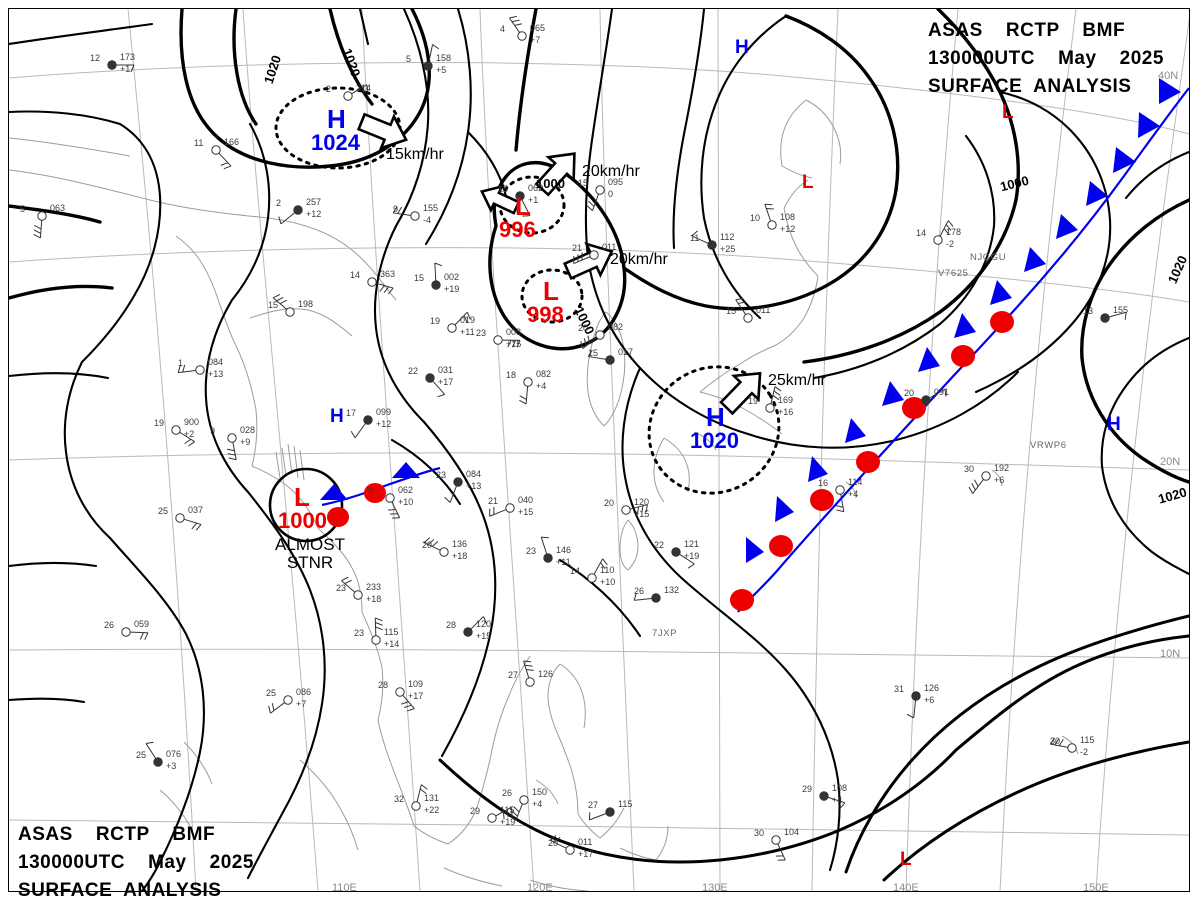 Image resolution: width=1200 pixels, height=919 pixels. Describe the element at coordinates (950, 244) in the screenshot. I see `station-pressure-tendency: -2` at that location.